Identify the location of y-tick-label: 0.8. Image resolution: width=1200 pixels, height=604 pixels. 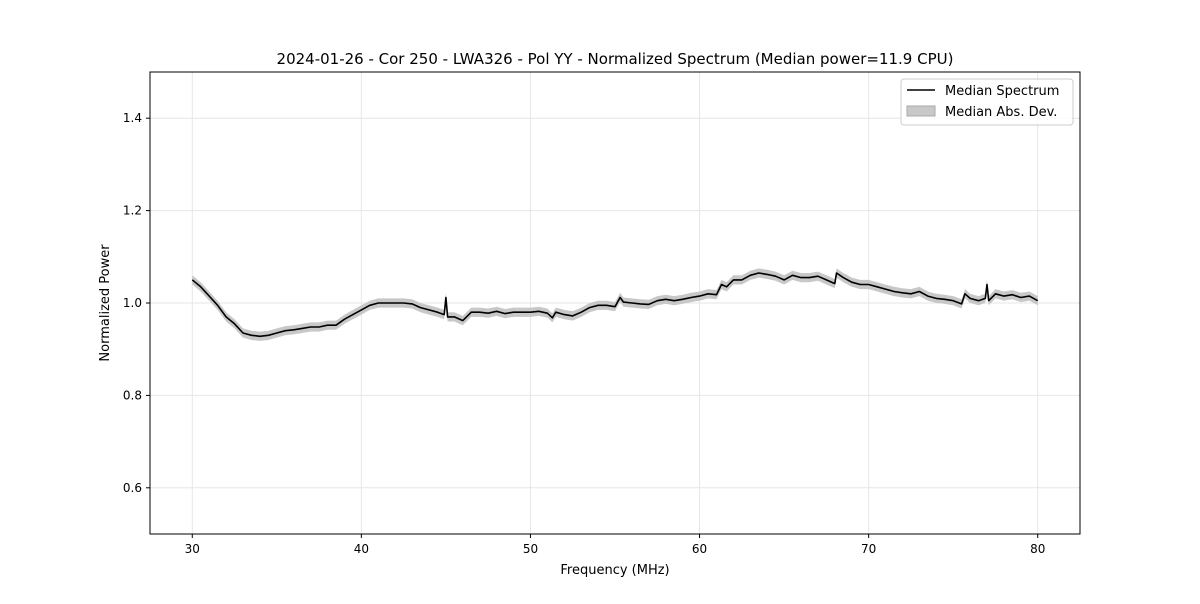
(132, 395).